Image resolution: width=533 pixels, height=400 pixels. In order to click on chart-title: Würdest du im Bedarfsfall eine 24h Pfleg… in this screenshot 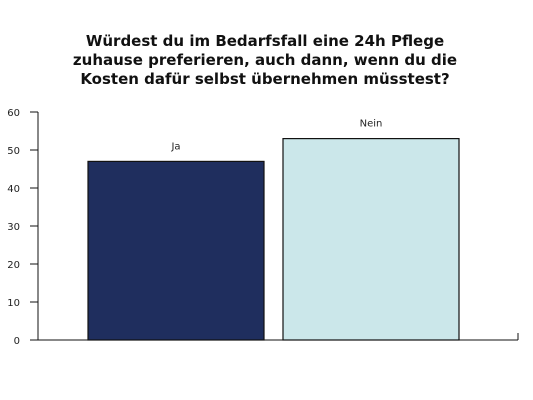, I will do `click(265, 60)`.